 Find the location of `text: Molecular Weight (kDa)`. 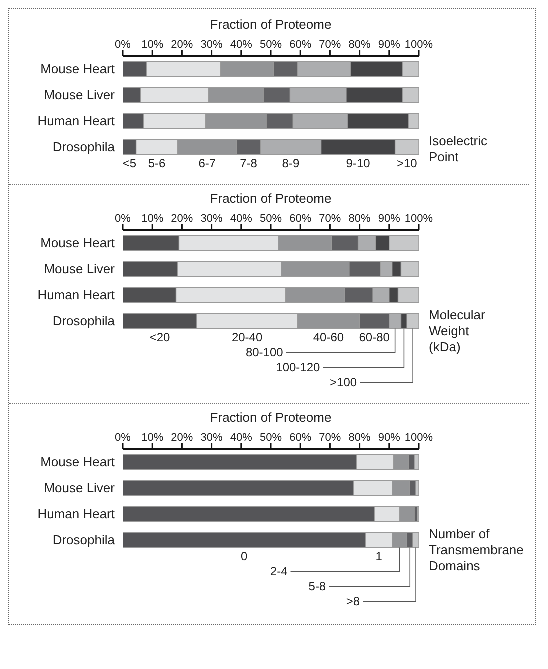

text: Molecular Weight (kDa) is located at coordinates (457, 331).